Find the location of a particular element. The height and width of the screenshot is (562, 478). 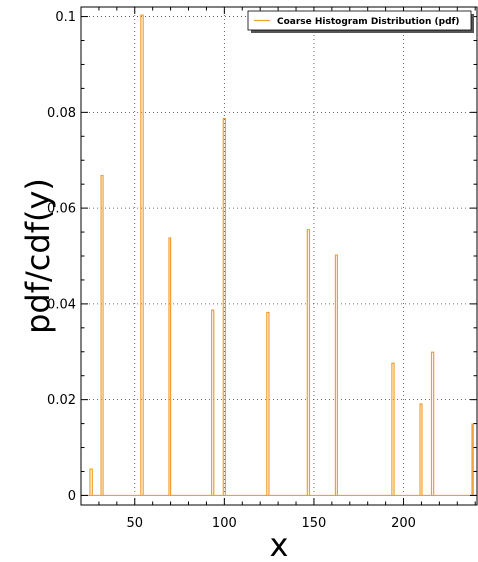

x-tick-label: 200 is located at coordinates (403, 523).